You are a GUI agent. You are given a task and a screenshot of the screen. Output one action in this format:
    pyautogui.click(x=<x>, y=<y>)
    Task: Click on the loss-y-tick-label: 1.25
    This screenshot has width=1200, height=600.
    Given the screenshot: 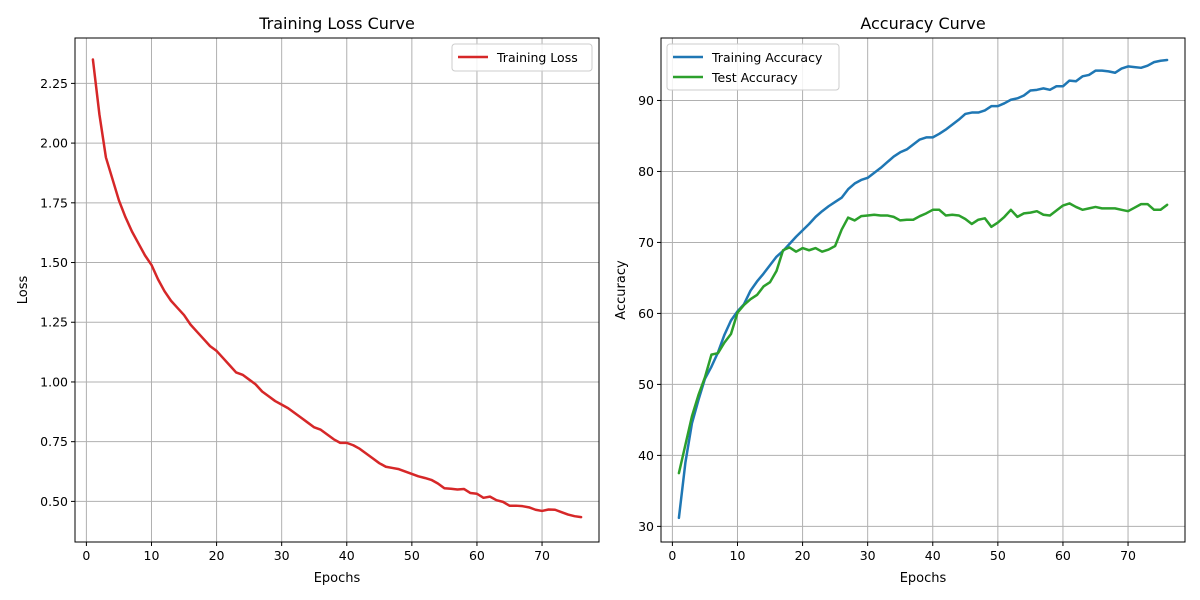 What is the action you would take?
    pyautogui.click(x=54, y=322)
    